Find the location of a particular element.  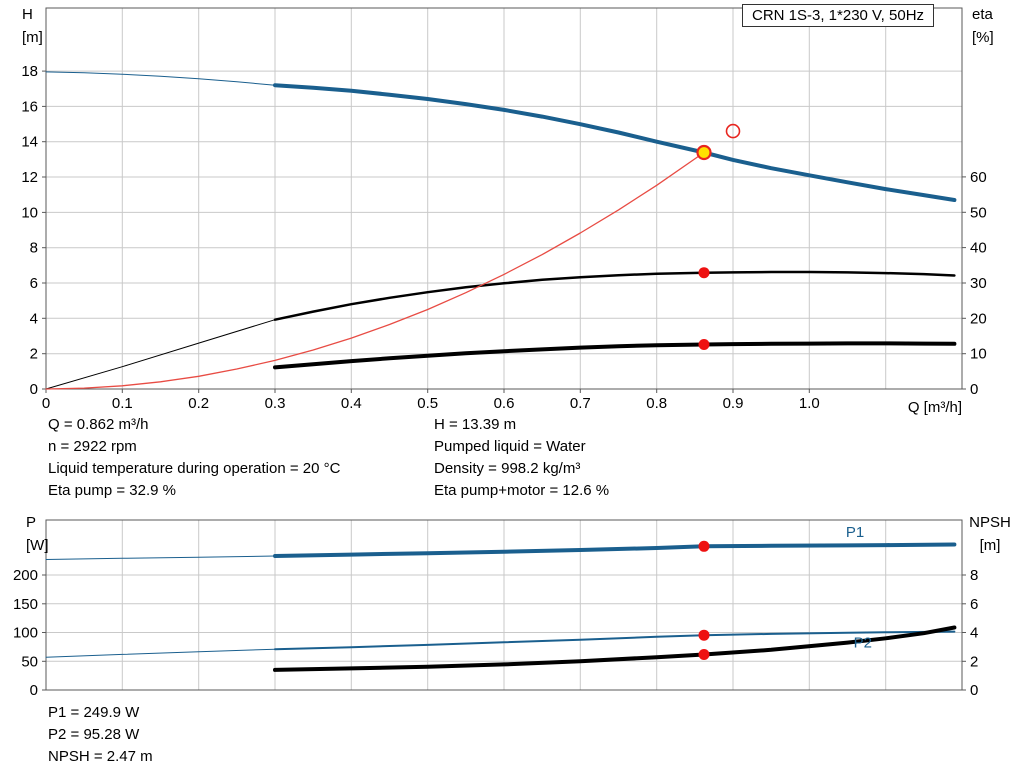

h-axis-title-unit: [m] is located at coordinates (32, 37).